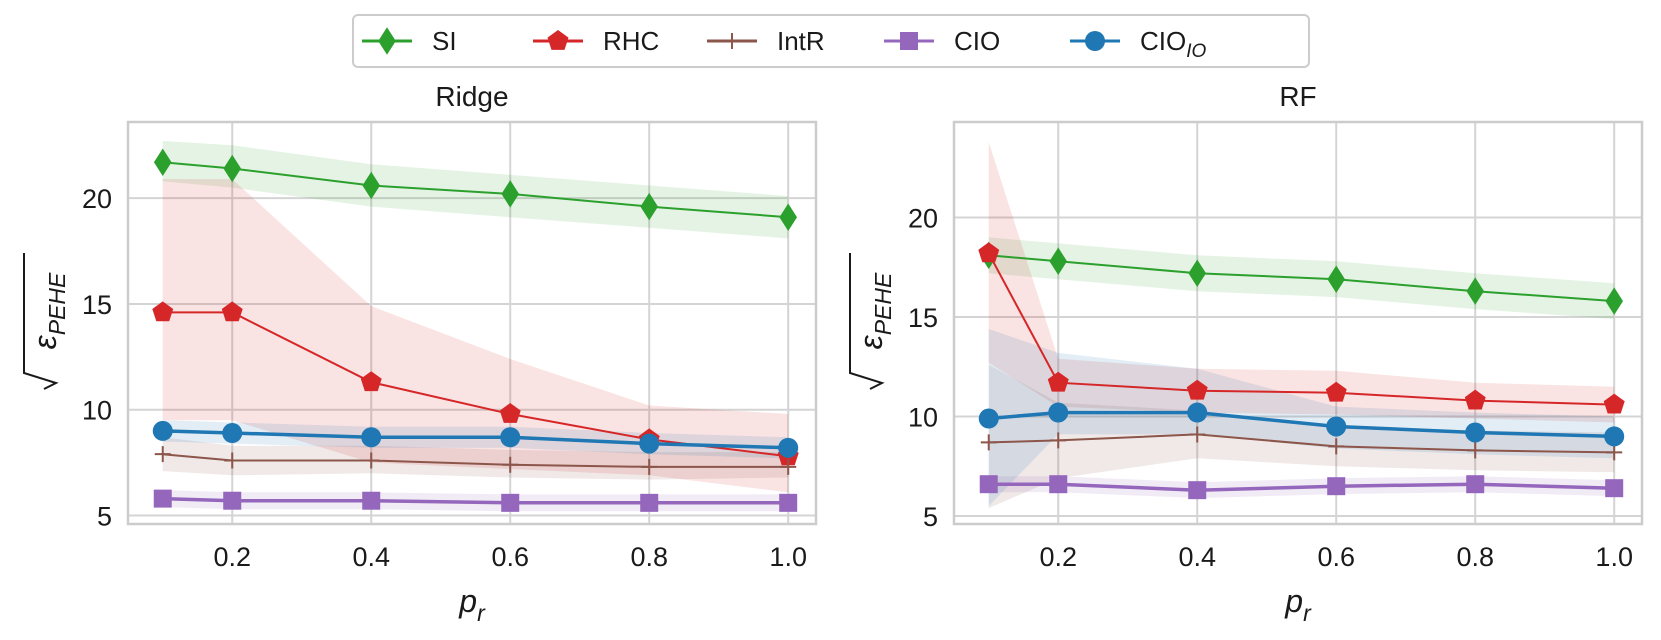 Image resolution: width=1661 pixels, height=640 pixels. Describe the element at coordinates (1301, 424) in the screenshot. I see `series-cio-io` at that location.